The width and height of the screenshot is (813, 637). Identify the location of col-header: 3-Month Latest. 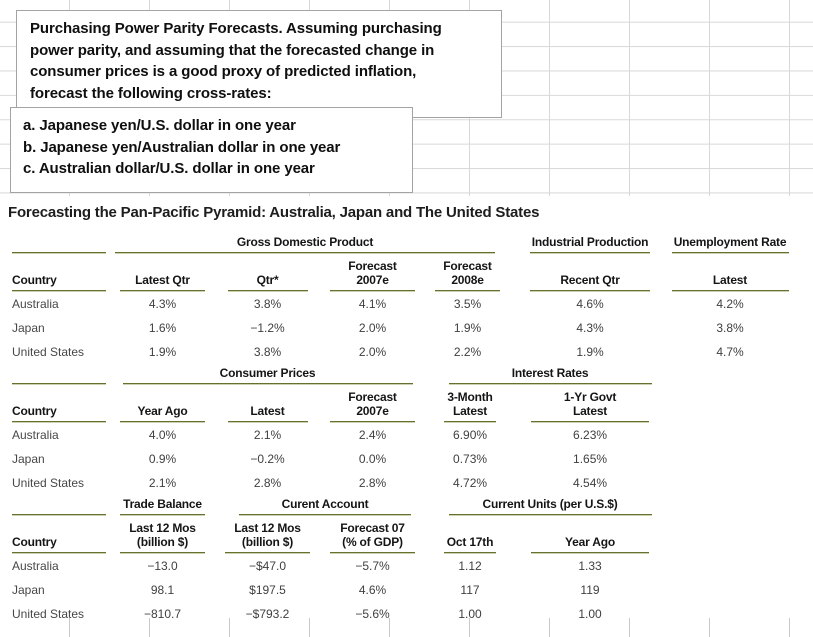
(470, 404).